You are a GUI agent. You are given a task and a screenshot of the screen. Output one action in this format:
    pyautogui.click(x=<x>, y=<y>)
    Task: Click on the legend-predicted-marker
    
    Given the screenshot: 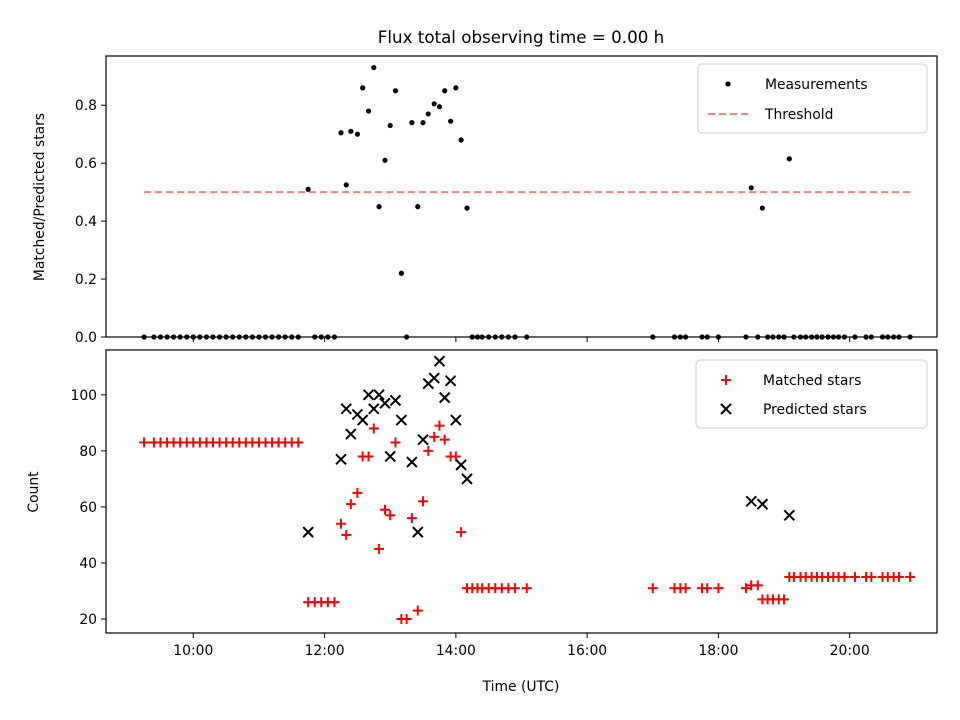 What is the action you would take?
    pyautogui.click(x=726, y=409)
    